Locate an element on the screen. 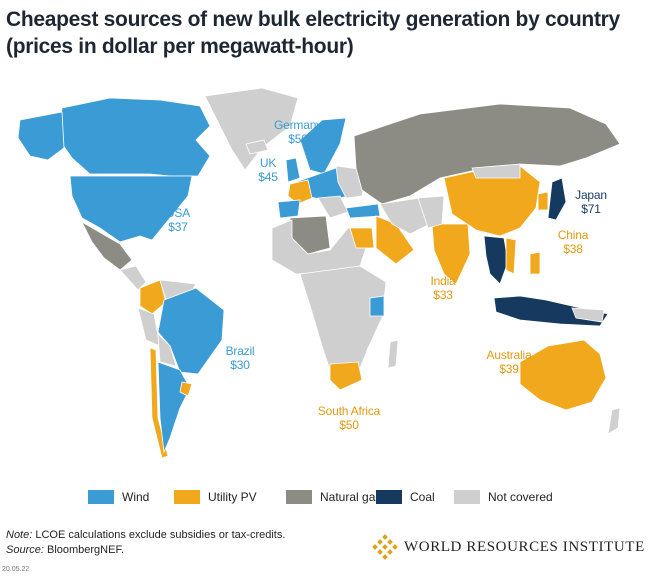  date-stamp: 20.05.22 is located at coordinates (16, 569).